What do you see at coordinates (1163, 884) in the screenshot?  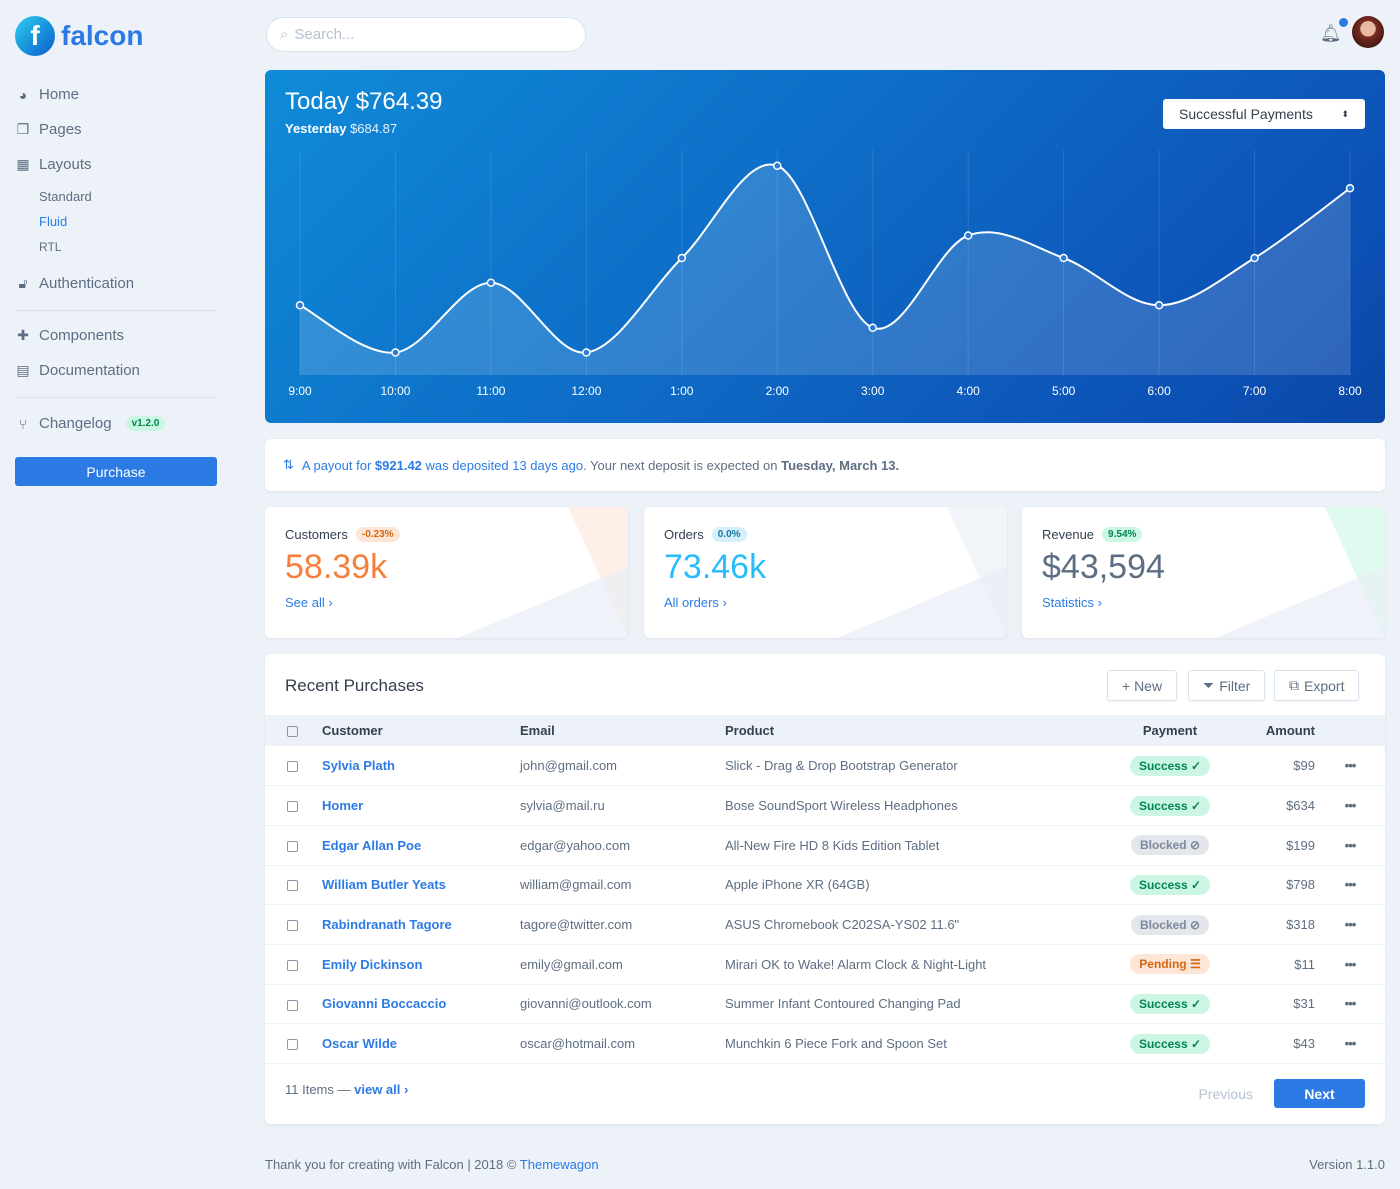 I see `status-text: Success` at bounding box center [1163, 884].